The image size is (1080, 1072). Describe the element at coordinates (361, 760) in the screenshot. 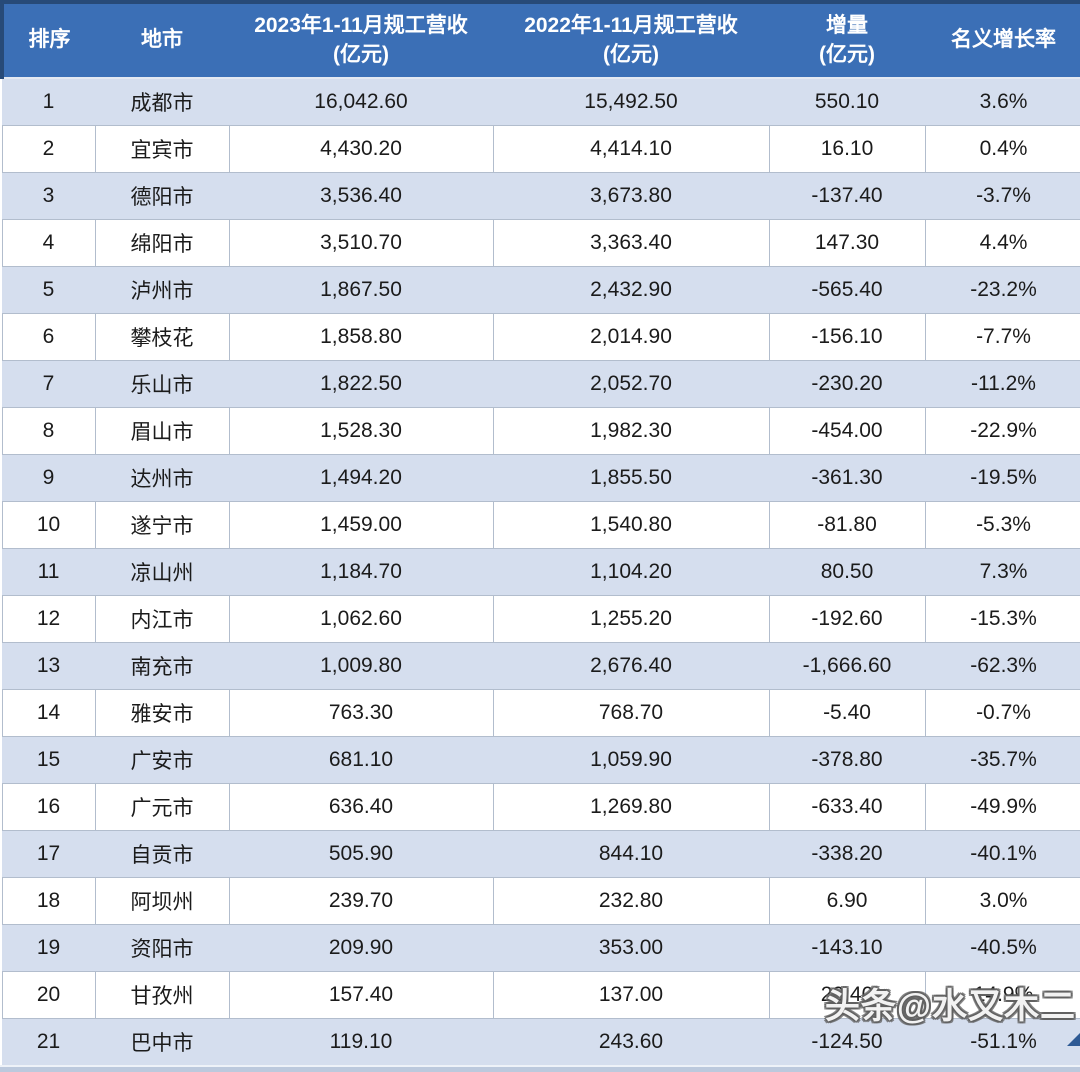

I see `cell-rev2023: 681.10` at that location.